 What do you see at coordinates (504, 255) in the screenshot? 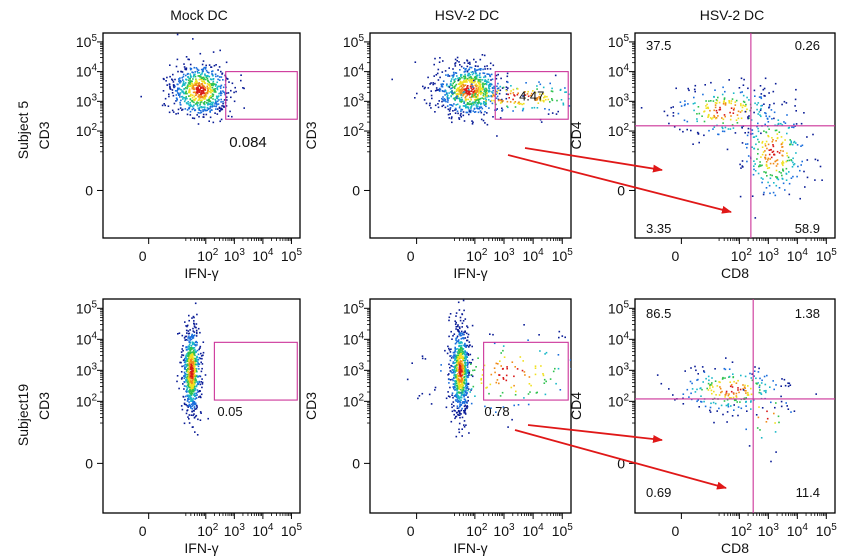
I see `x-tick-label: 103` at bounding box center [504, 255].